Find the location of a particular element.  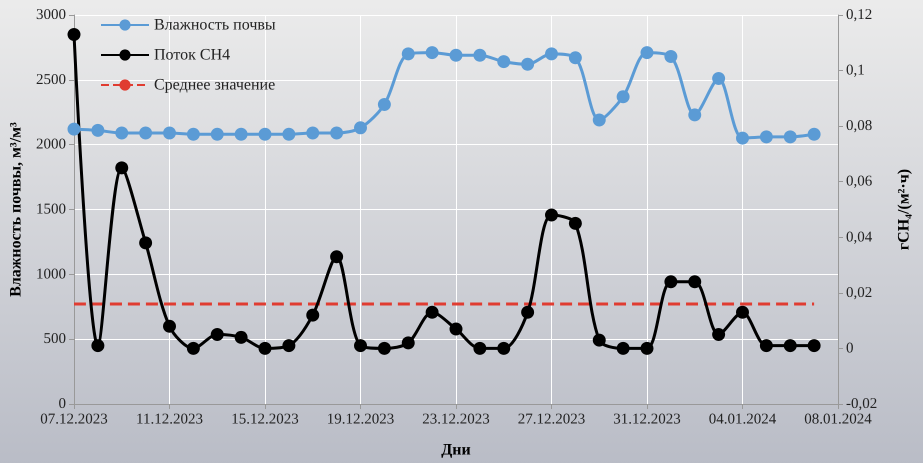

legend-label: Влажность почвы is located at coordinates (215, 25).